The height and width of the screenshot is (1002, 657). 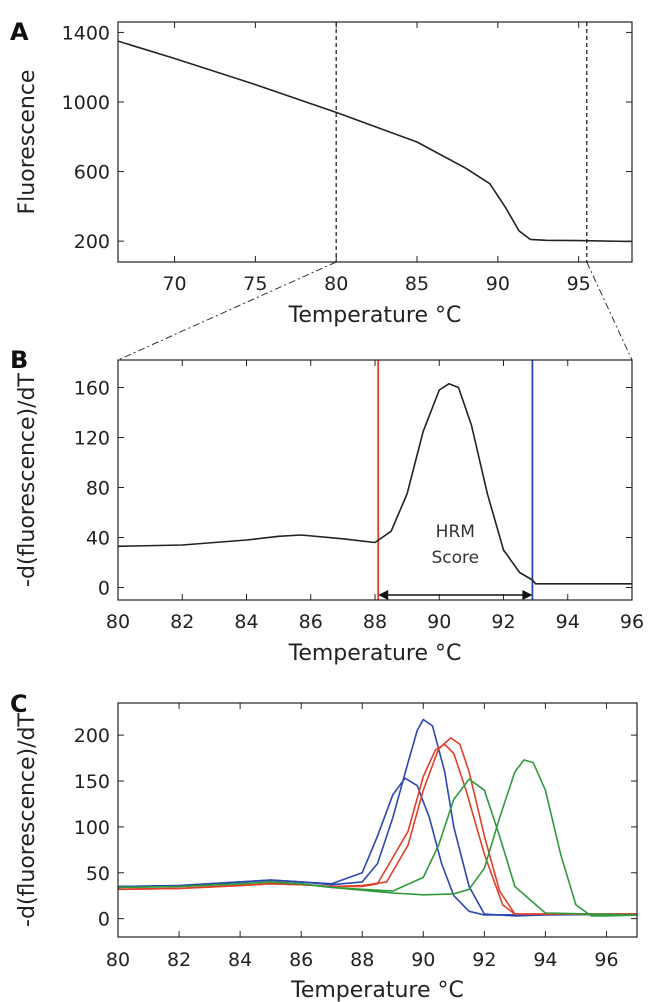 I want to click on y-tick-label: 600, so click(x=92, y=173).